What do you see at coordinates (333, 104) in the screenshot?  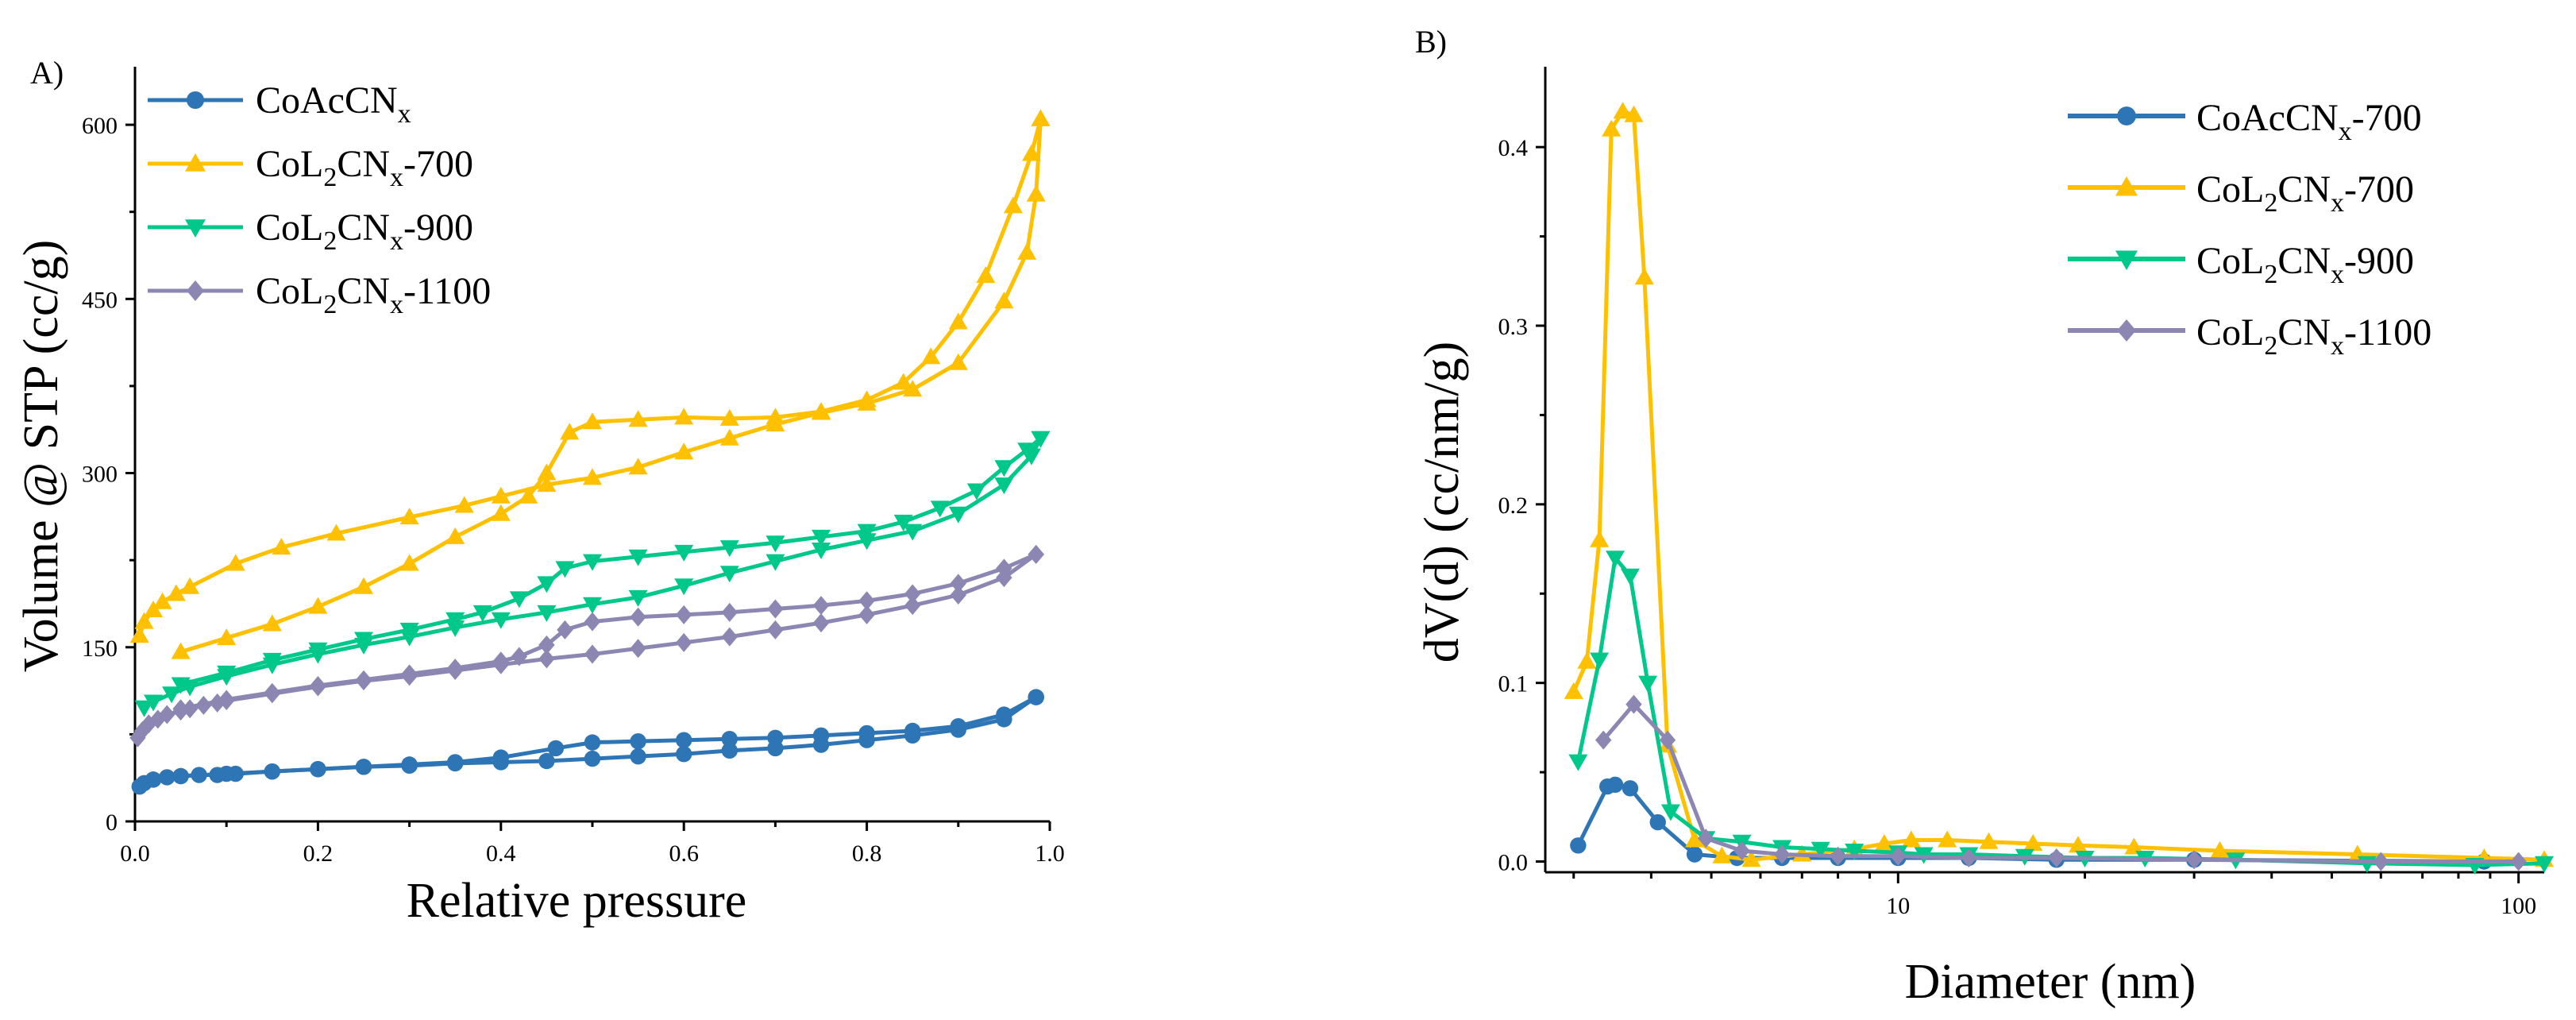 I see `panel-a-legend-label: CoAcCNx` at bounding box center [333, 104].